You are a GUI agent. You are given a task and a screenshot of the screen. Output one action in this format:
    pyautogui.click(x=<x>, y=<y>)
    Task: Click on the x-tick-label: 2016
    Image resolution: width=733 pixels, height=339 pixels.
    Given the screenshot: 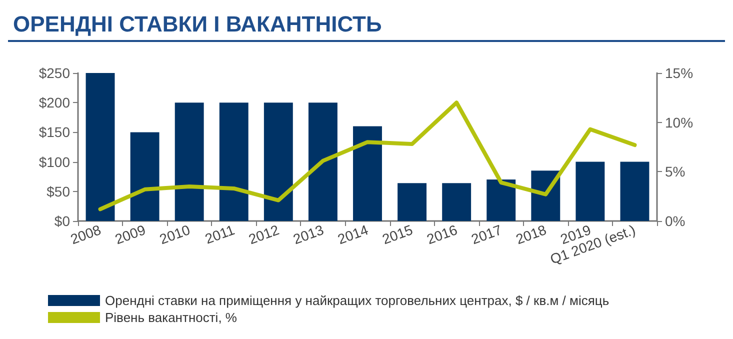 What is the action you would take?
    pyautogui.click(x=442, y=234)
    